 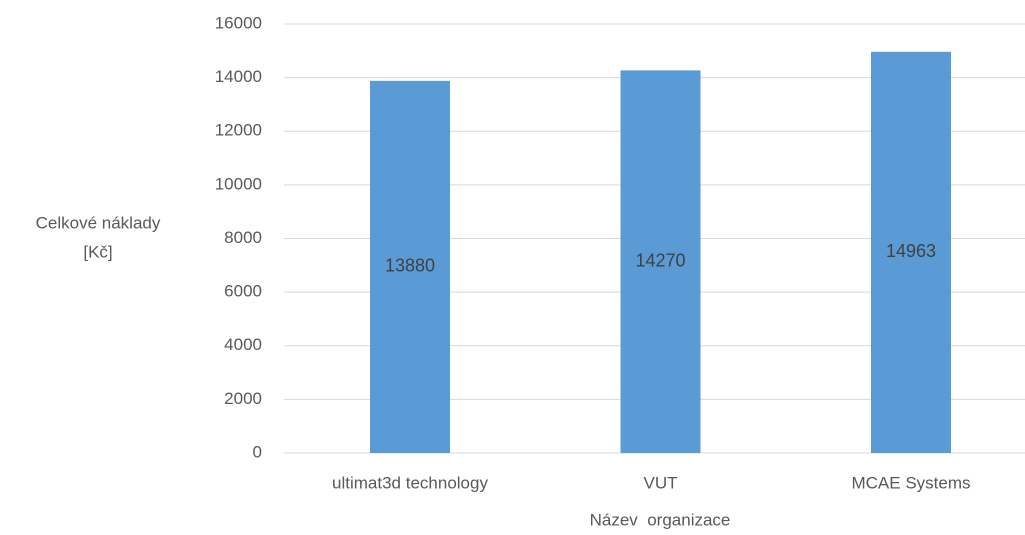 I want to click on data-label: 14270, so click(x=660, y=260).